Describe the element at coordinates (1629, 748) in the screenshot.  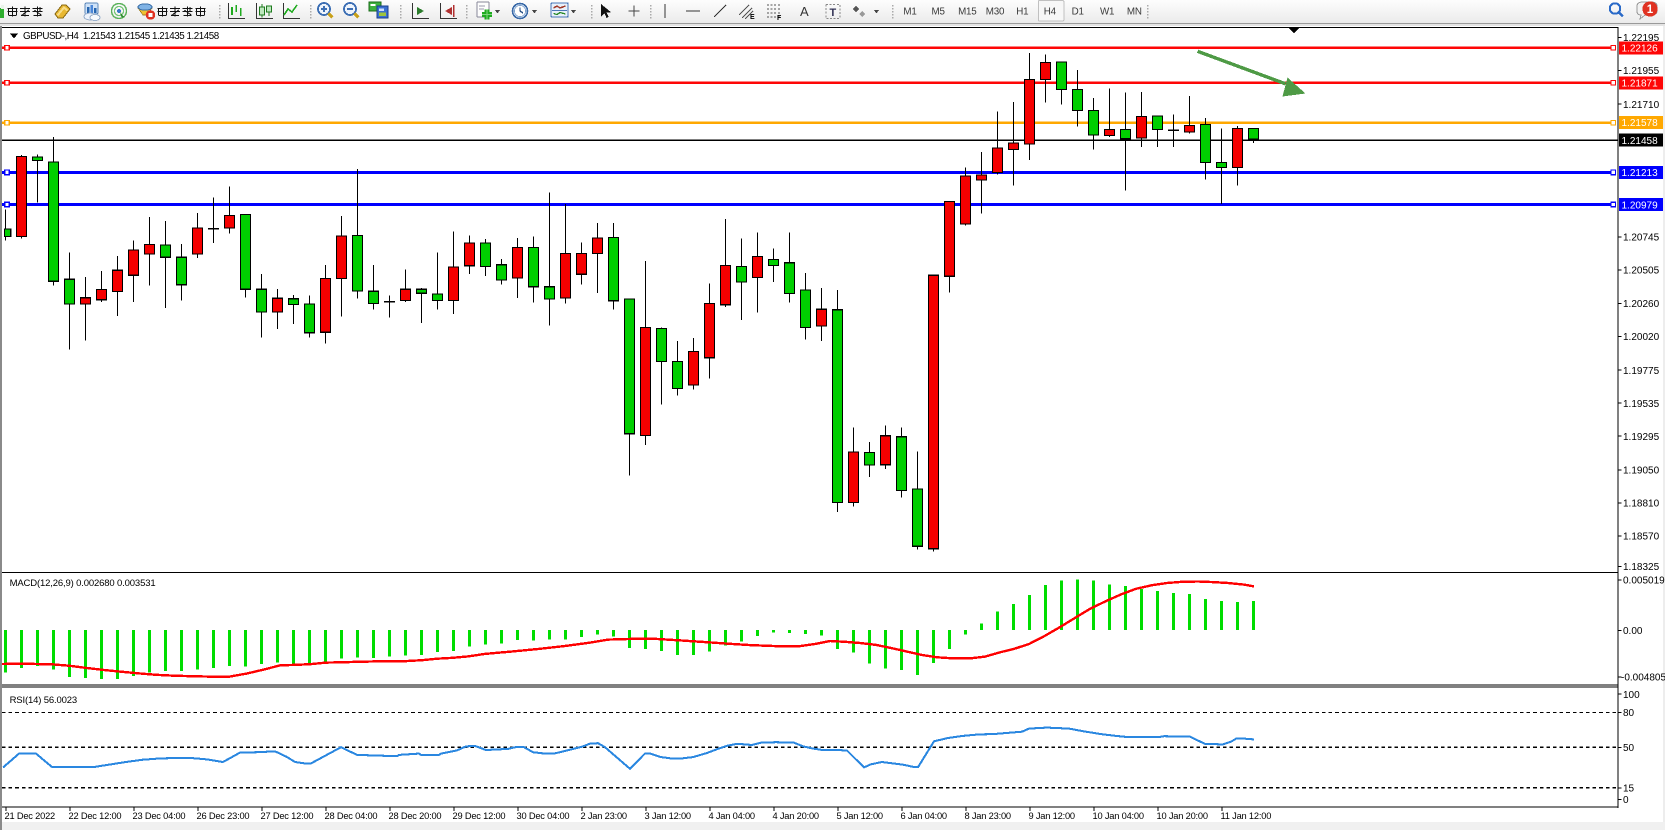
I see `svg-text: 50` at that location.